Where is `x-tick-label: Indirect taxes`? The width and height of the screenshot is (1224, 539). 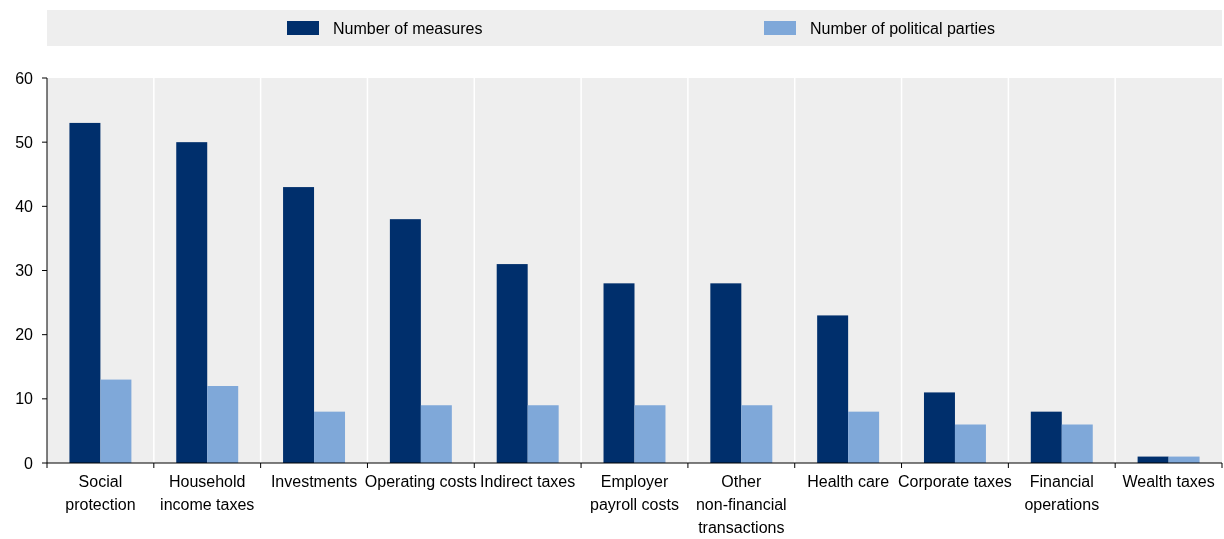 x-tick-label: Indirect taxes is located at coordinates (528, 481).